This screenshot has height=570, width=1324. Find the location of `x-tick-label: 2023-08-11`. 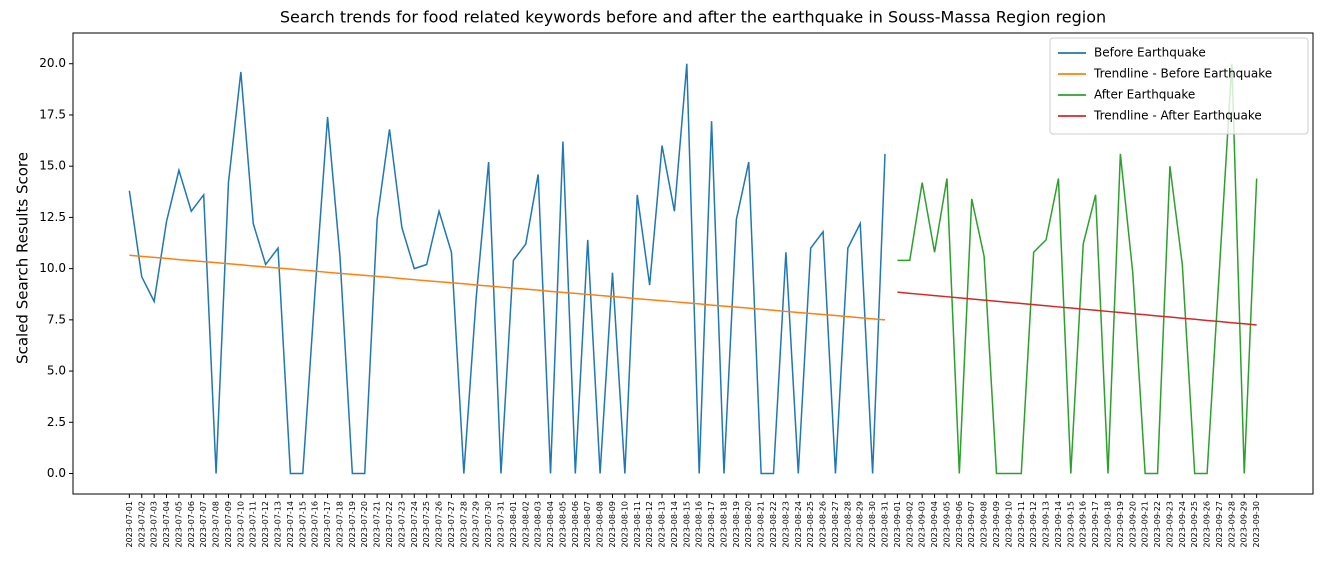

x-tick-label: 2023-08-11 is located at coordinates (637, 524).